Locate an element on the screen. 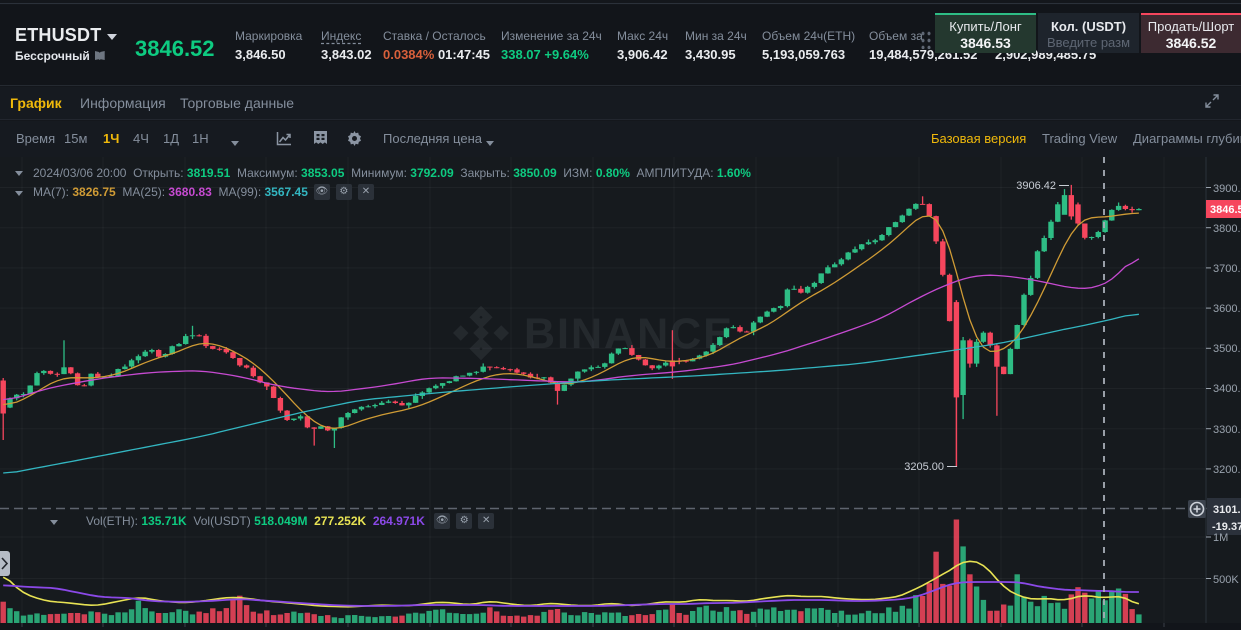  svg-text: 3800.0 is located at coordinates (1227, 229).